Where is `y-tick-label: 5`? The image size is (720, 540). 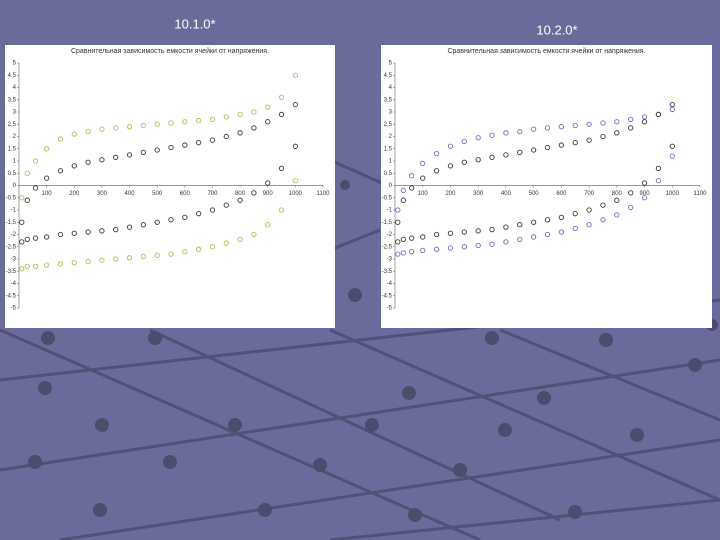
y-tick-label: 5 is located at coordinates (391, 64).